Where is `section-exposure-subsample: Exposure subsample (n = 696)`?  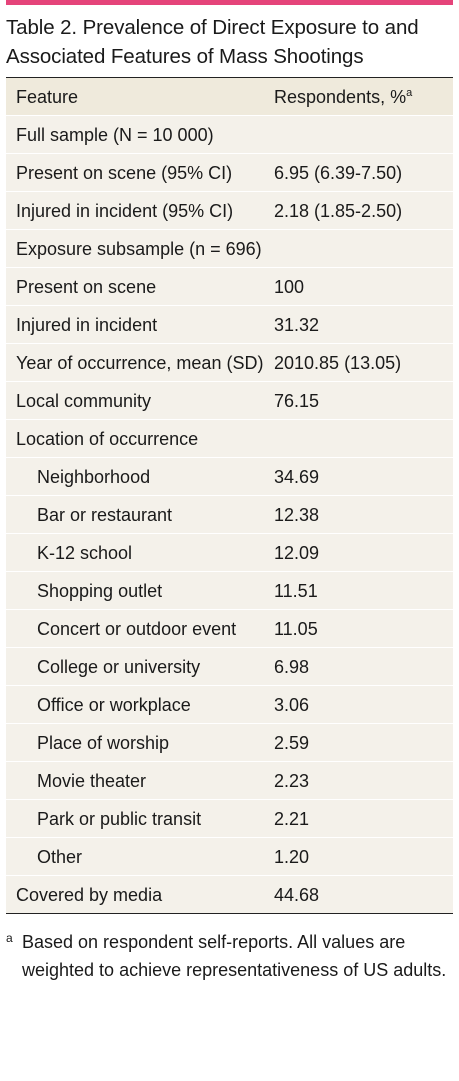 section-exposure-subsample: Exposure subsample (n = 696) is located at coordinates (229, 249).